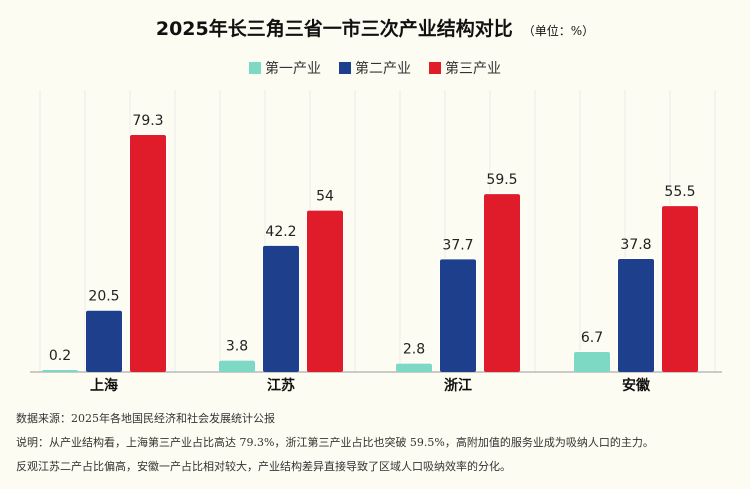 The height and width of the screenshot is (489, 750). Describe the element at coordinates (103, 297) in the screenshot. I see `data-label: 20.5` at that location.